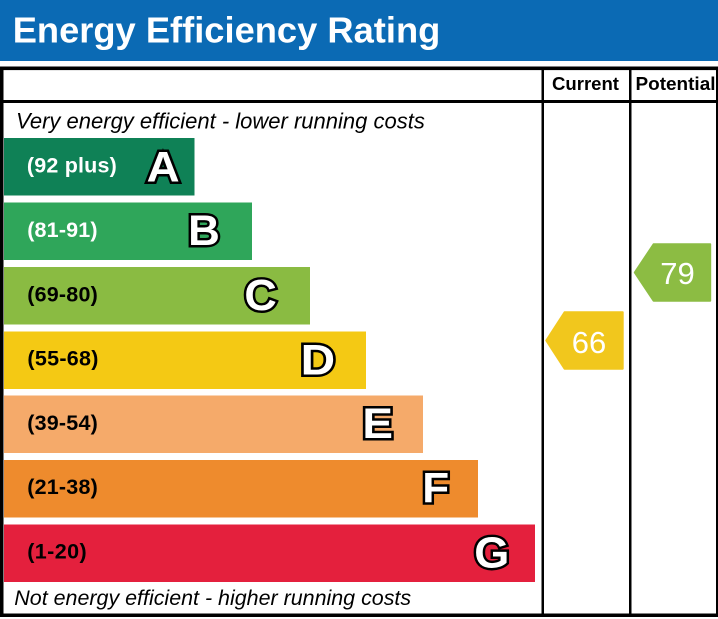 This screenshot has height=619, width=718. Describe the element at coordinates (260, 295) in the screenshot. I see `svg-text: C` at that location.